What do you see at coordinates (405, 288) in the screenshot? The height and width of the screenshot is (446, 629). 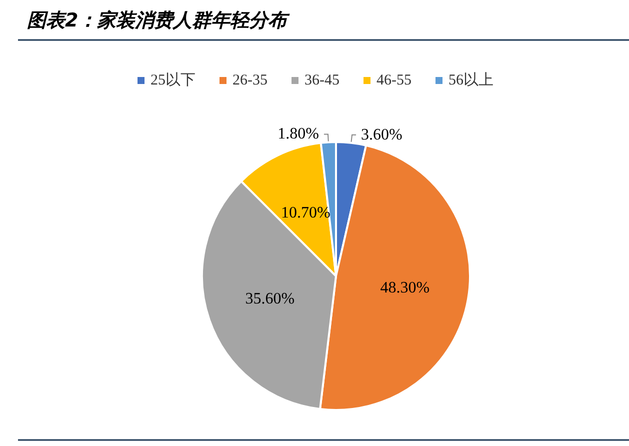 I see `data-label: 48.30%` at bounding box center [405, 288].